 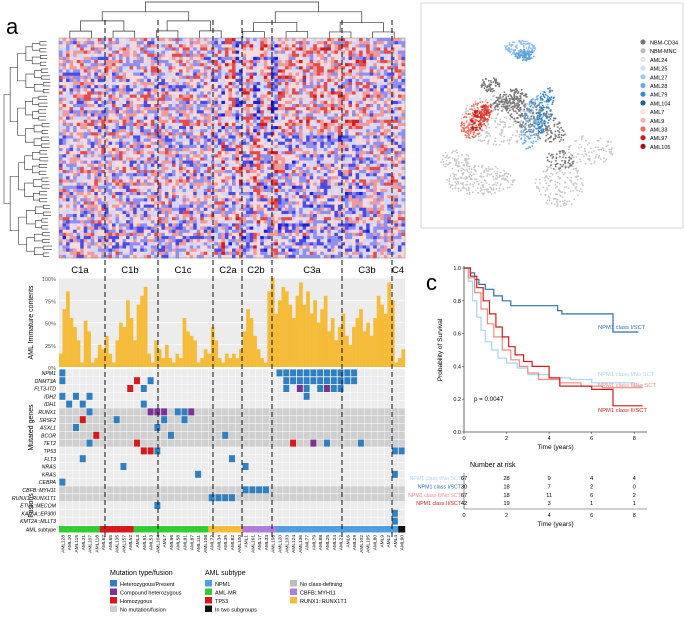 What do you see at coordinates (226, 594) in the screenshot?
I see `subtype-legend-item: AML-MR` at bounding box center [226, 594].